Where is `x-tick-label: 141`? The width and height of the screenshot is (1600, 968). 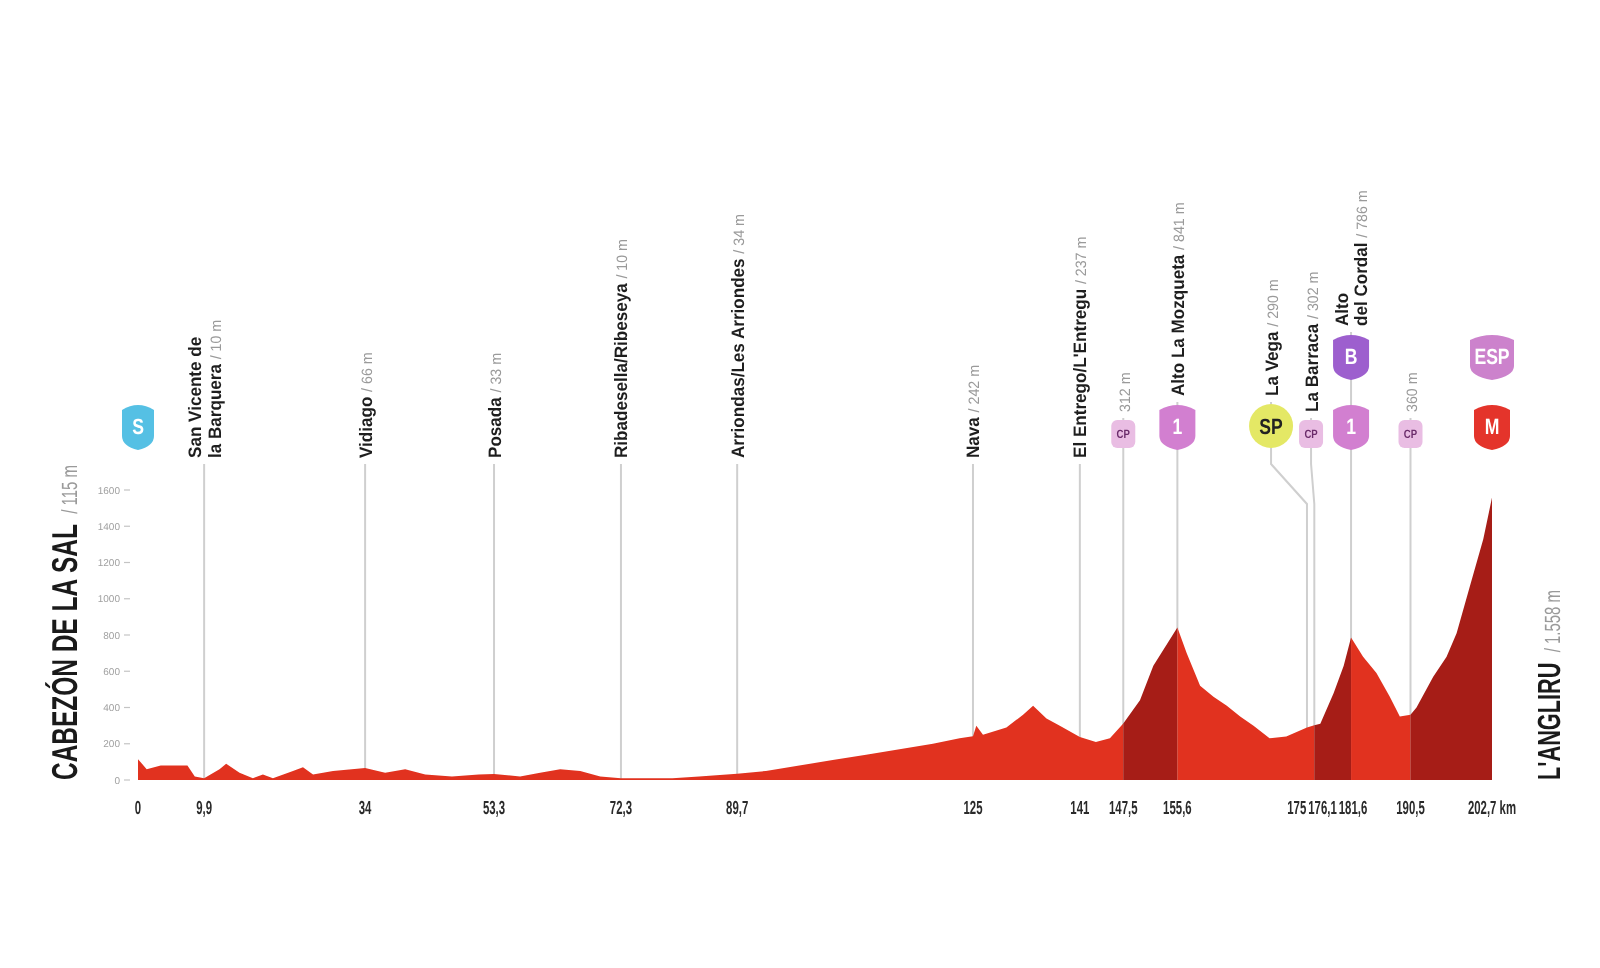 x-tick-label: 141 is located at coordinates (1080, 808).